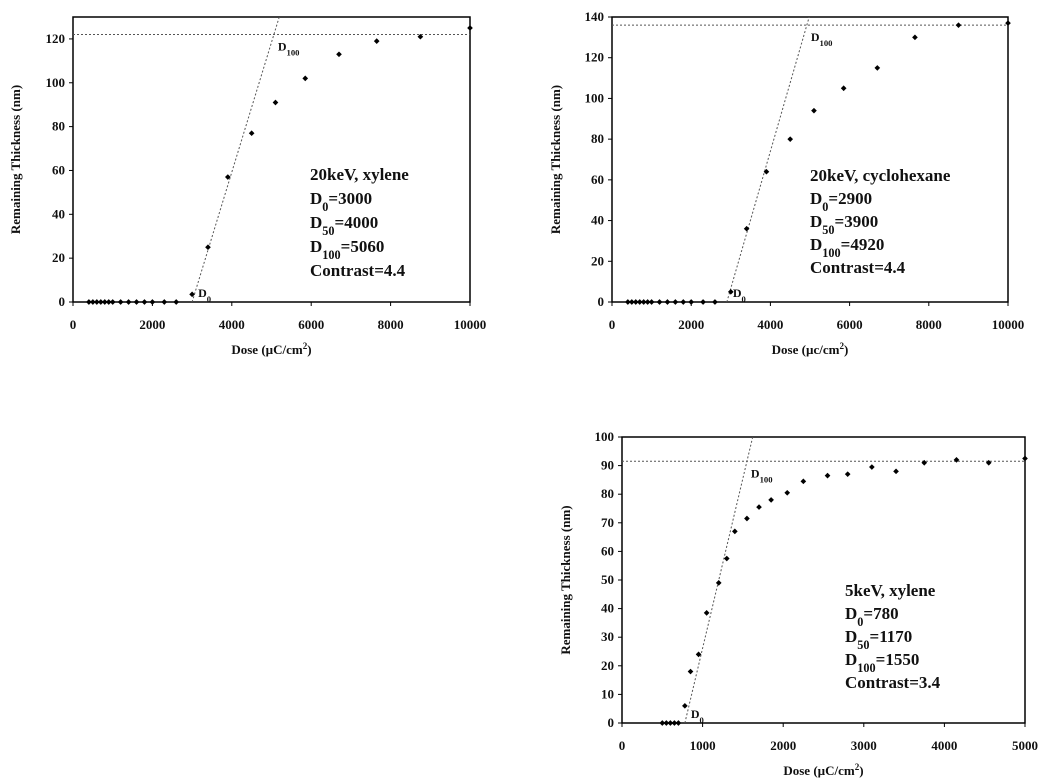  What do you see at coordinates (347, 249) in the screenshot?
I see `annotation-line: D100=5060` at bounding box center [347, 249].